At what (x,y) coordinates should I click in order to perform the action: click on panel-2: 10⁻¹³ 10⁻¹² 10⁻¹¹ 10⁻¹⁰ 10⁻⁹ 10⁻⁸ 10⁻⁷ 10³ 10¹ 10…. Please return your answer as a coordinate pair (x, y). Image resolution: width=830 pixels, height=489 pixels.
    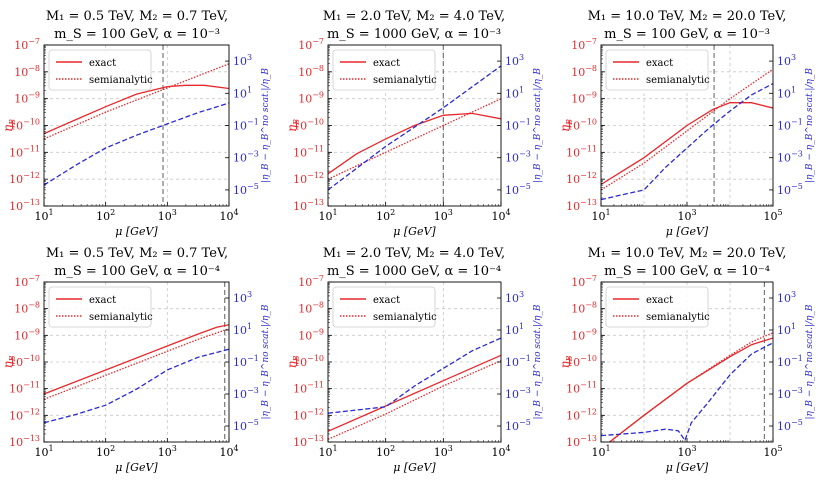
    Looking at the image, I should click on (414, 123).